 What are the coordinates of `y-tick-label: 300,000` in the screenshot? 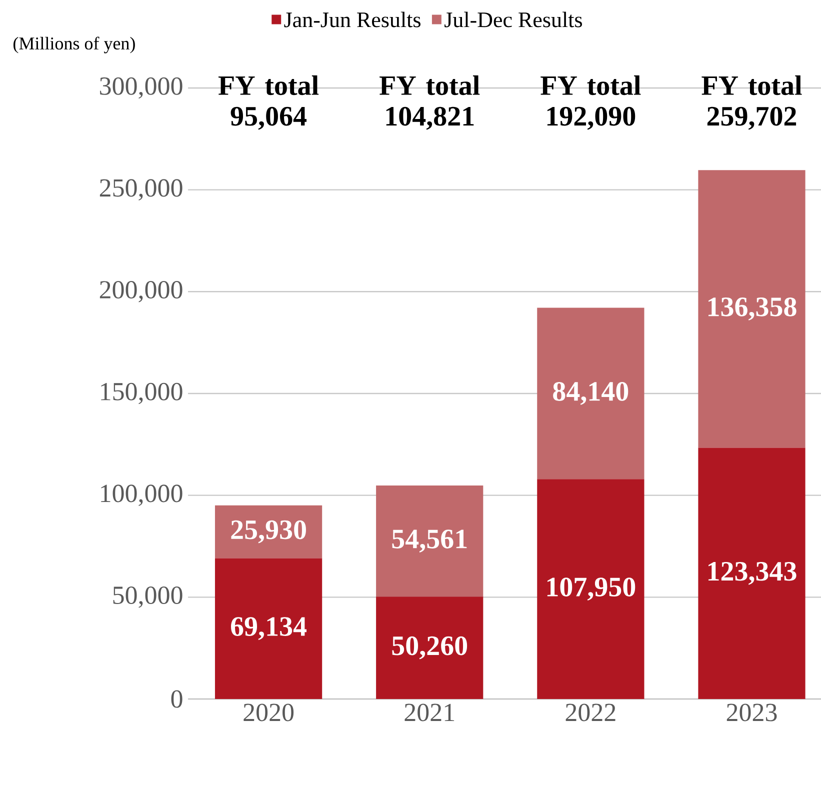 It's located at (141, 88).